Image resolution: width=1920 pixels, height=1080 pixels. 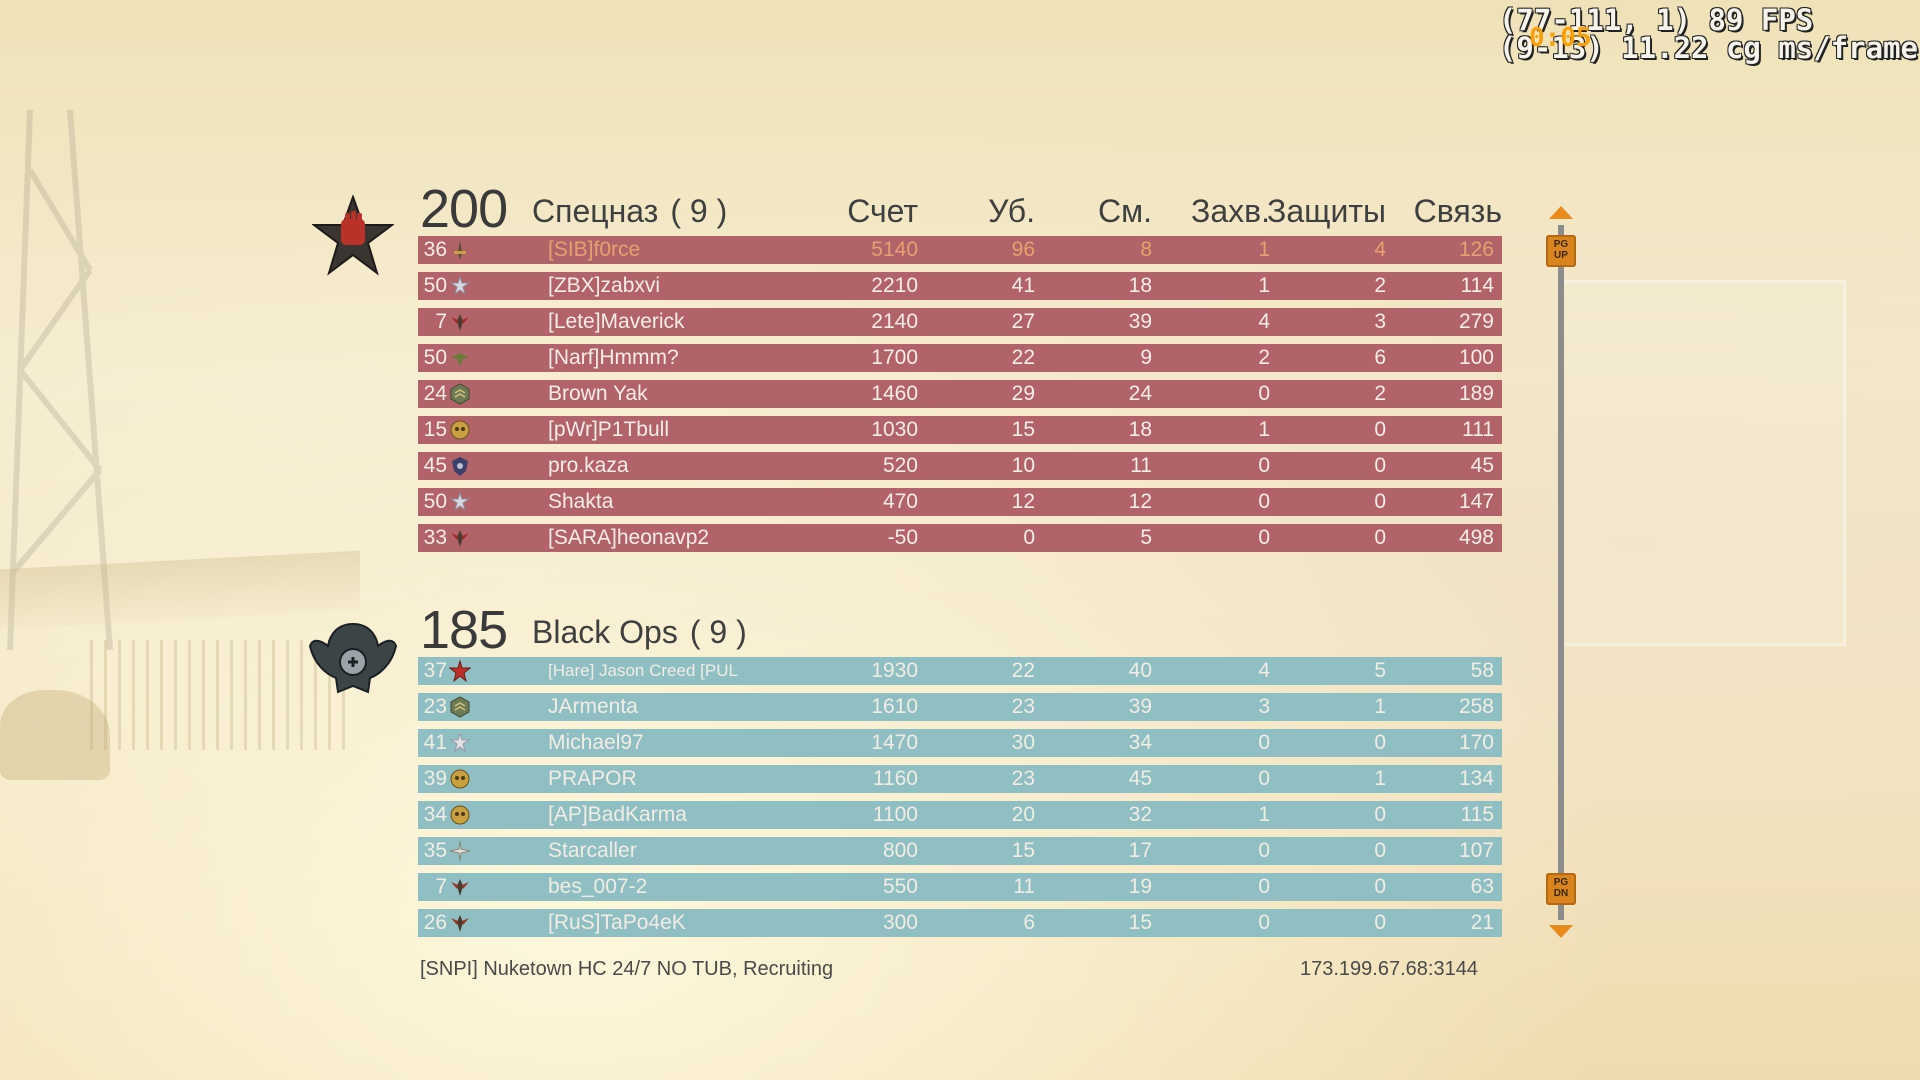 What do you see at coordinates (900, 501) in the screenshot?
I see `player-score: 470` at bounding box center [900, 501].